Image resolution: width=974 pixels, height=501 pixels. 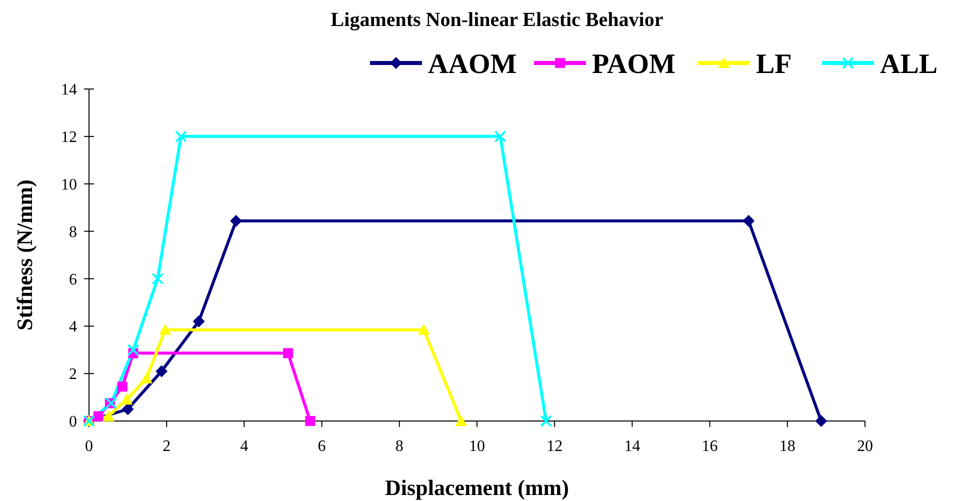 I want to click on x-tick-label: 10, so click(x=477, y=446).